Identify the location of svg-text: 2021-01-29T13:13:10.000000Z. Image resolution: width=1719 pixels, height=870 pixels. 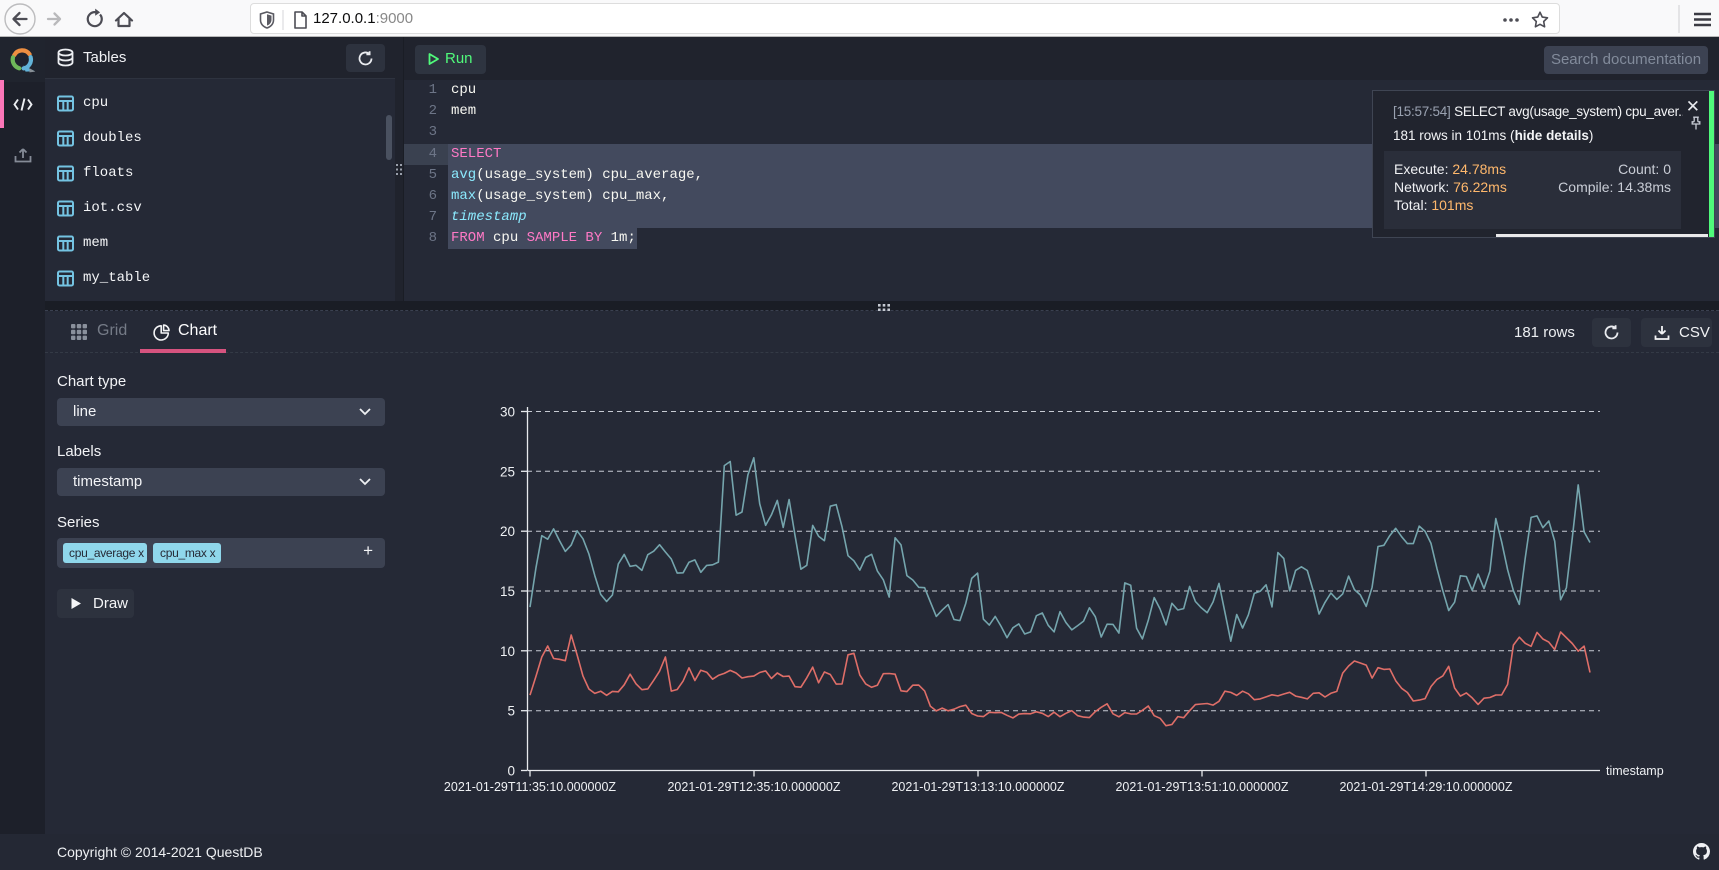
(977, 787).